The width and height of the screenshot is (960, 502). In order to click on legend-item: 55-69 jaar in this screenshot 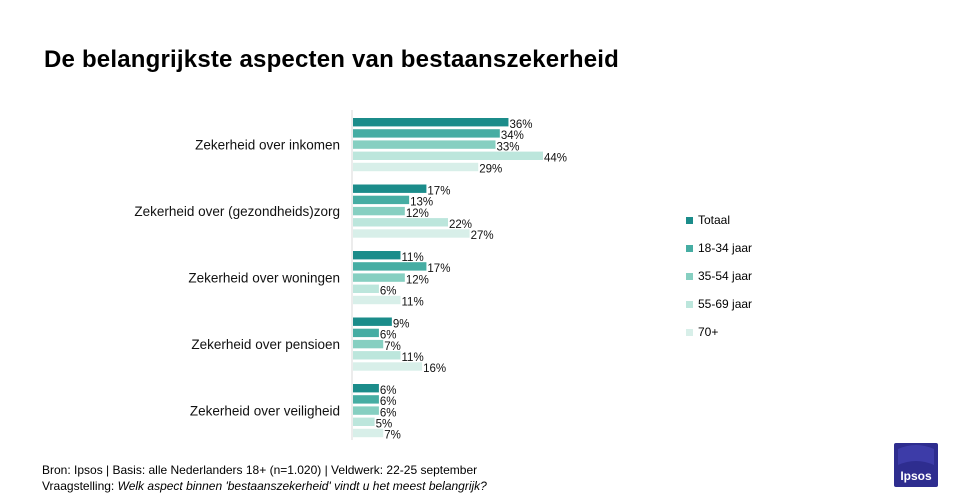, I will do `click(719, 304)`.